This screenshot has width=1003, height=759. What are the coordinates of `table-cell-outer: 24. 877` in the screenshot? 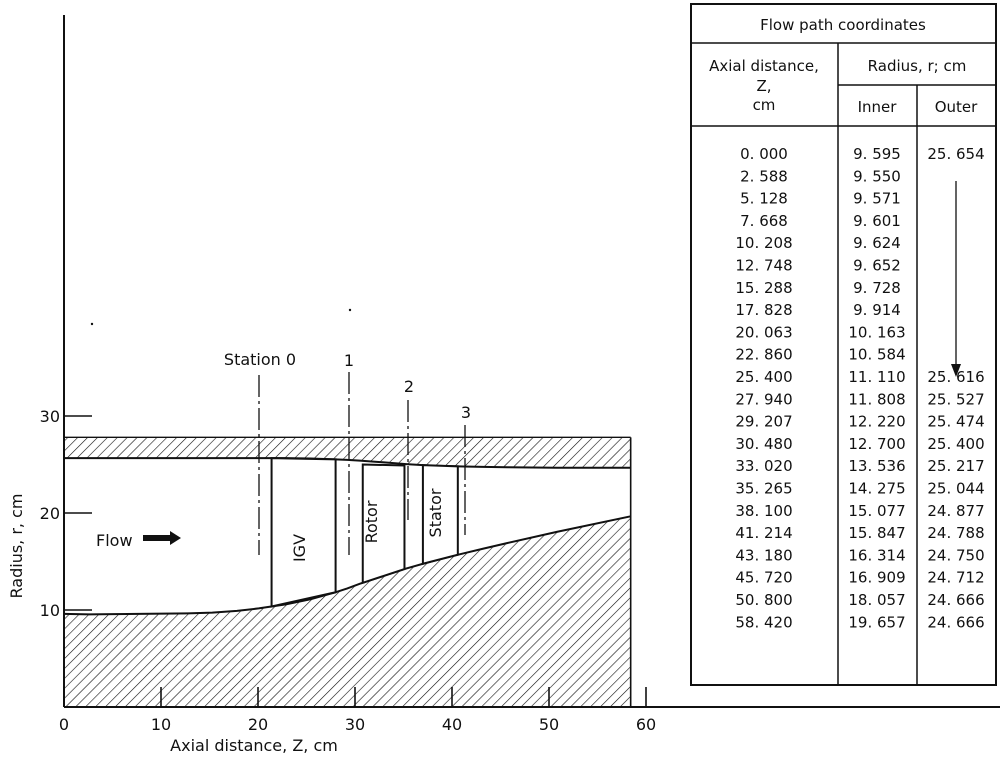 It's located at (955, 511).